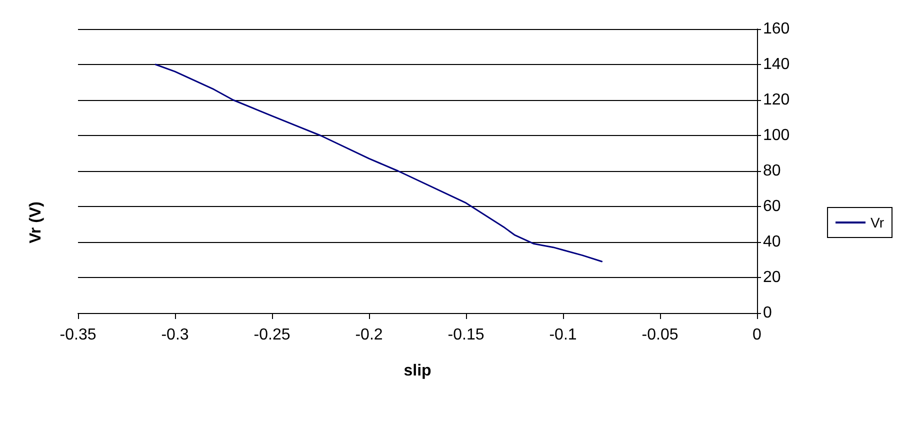 This screenshot has height=445, width=910. I want to click on x-tick-label: -0.2, so click(369, 335).